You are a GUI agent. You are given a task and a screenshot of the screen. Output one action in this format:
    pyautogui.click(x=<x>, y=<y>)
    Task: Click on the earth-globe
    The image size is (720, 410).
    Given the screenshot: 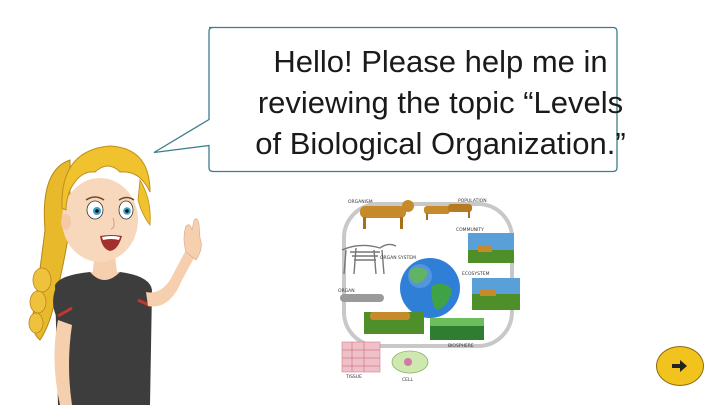 What is the action you would take?
    pyautogui.click(x=430, y=288)
    